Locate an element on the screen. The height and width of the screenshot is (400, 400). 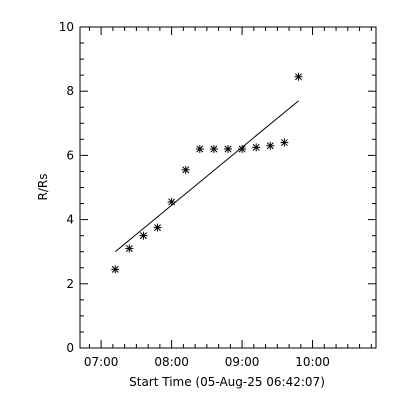
y-tick-label: 8 is located at coordinates (70, 91).